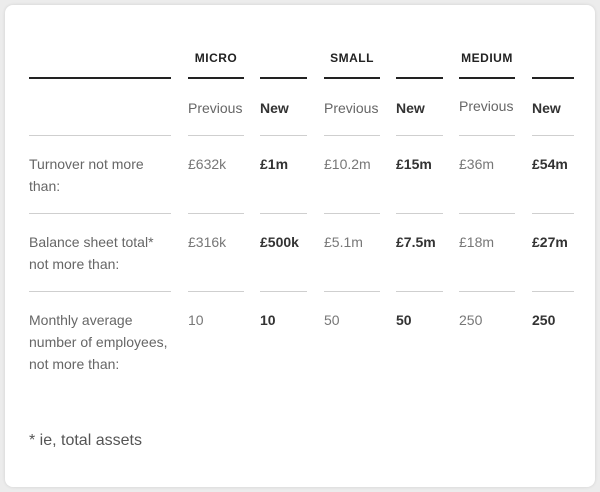 The image size is (600, 492). What do you see at coordinates (279, 242) in the screenshot?
I see `balance-micro-new: £500k` at bounding box center [279, 242].